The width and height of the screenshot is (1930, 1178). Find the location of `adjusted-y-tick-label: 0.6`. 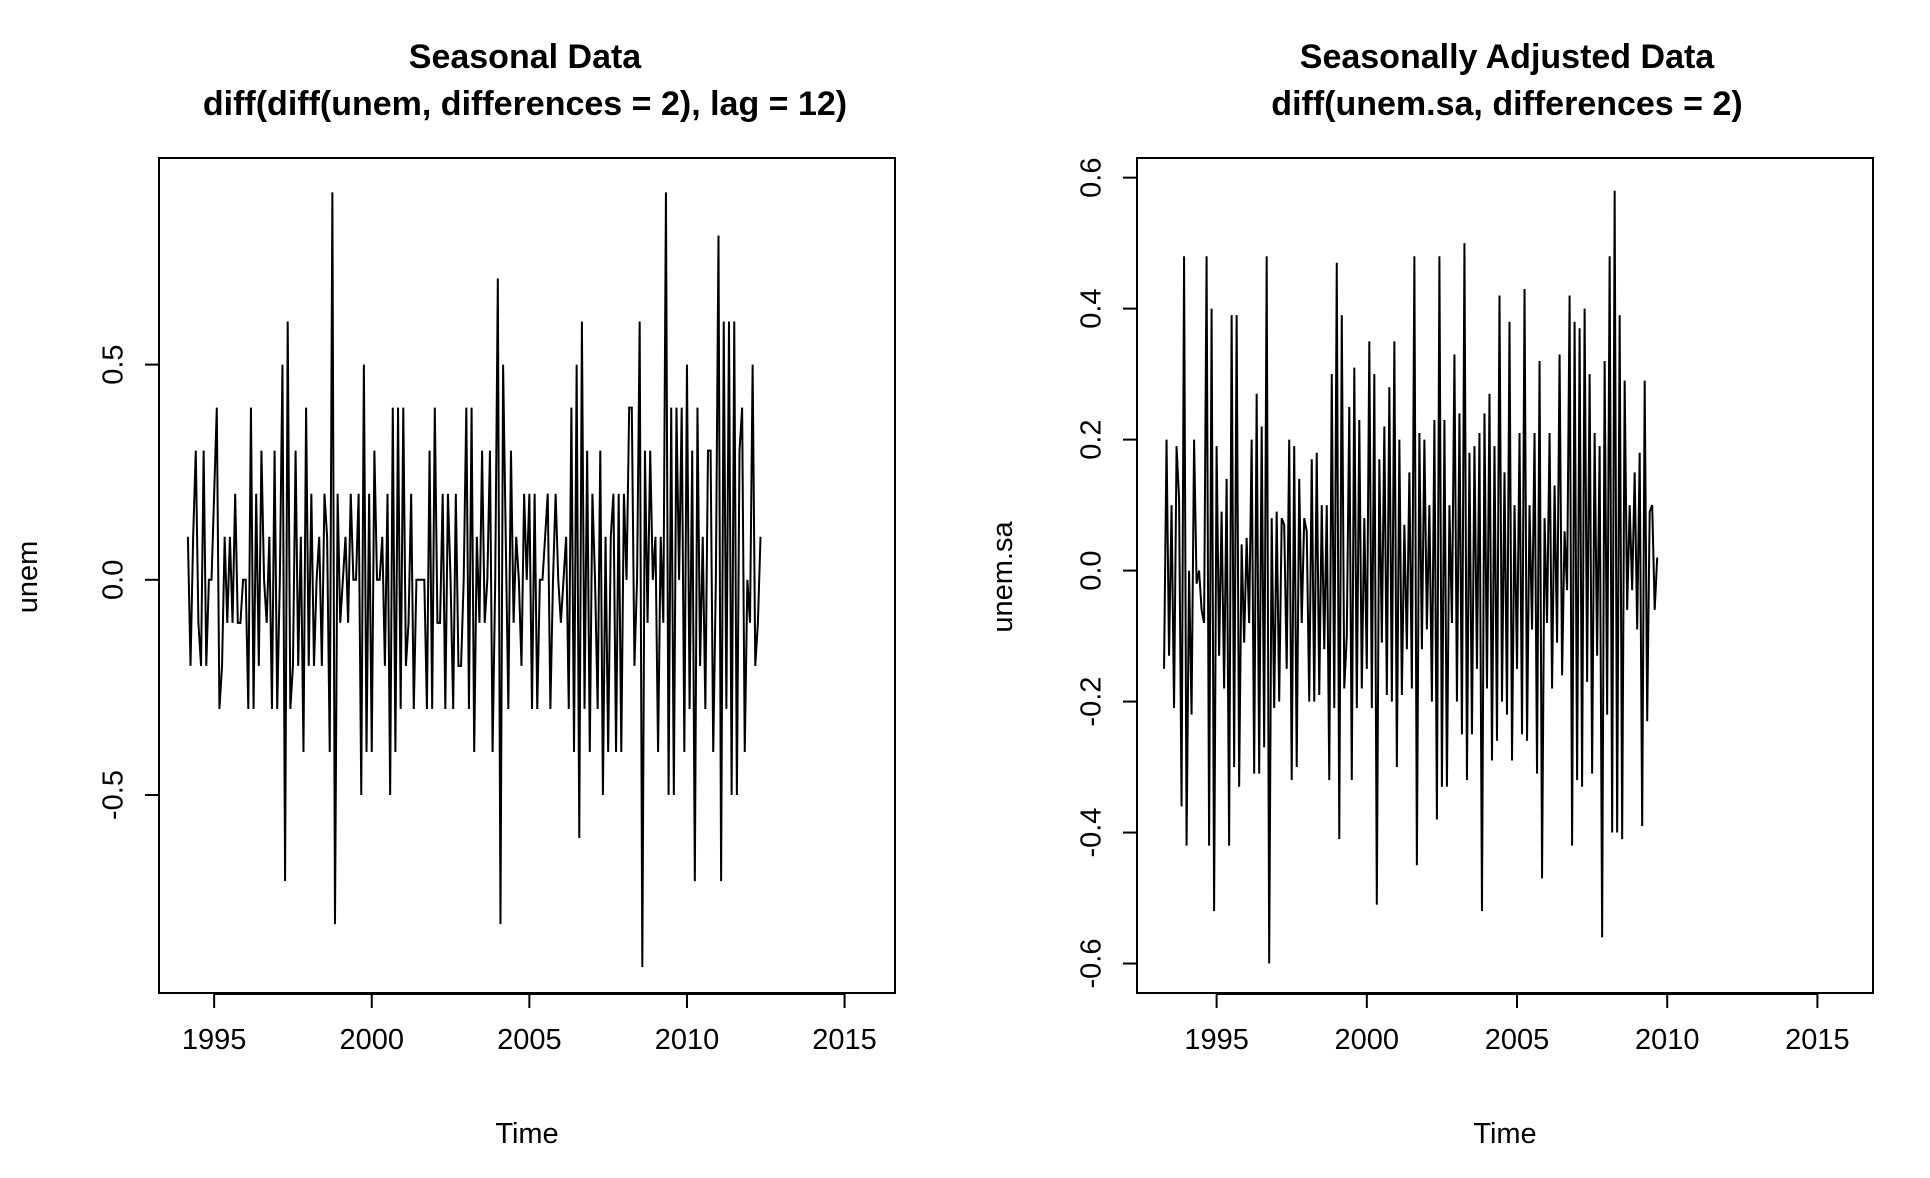

adjusted-y-tick-label: 0.6 is located at coordinates (1092, 177).